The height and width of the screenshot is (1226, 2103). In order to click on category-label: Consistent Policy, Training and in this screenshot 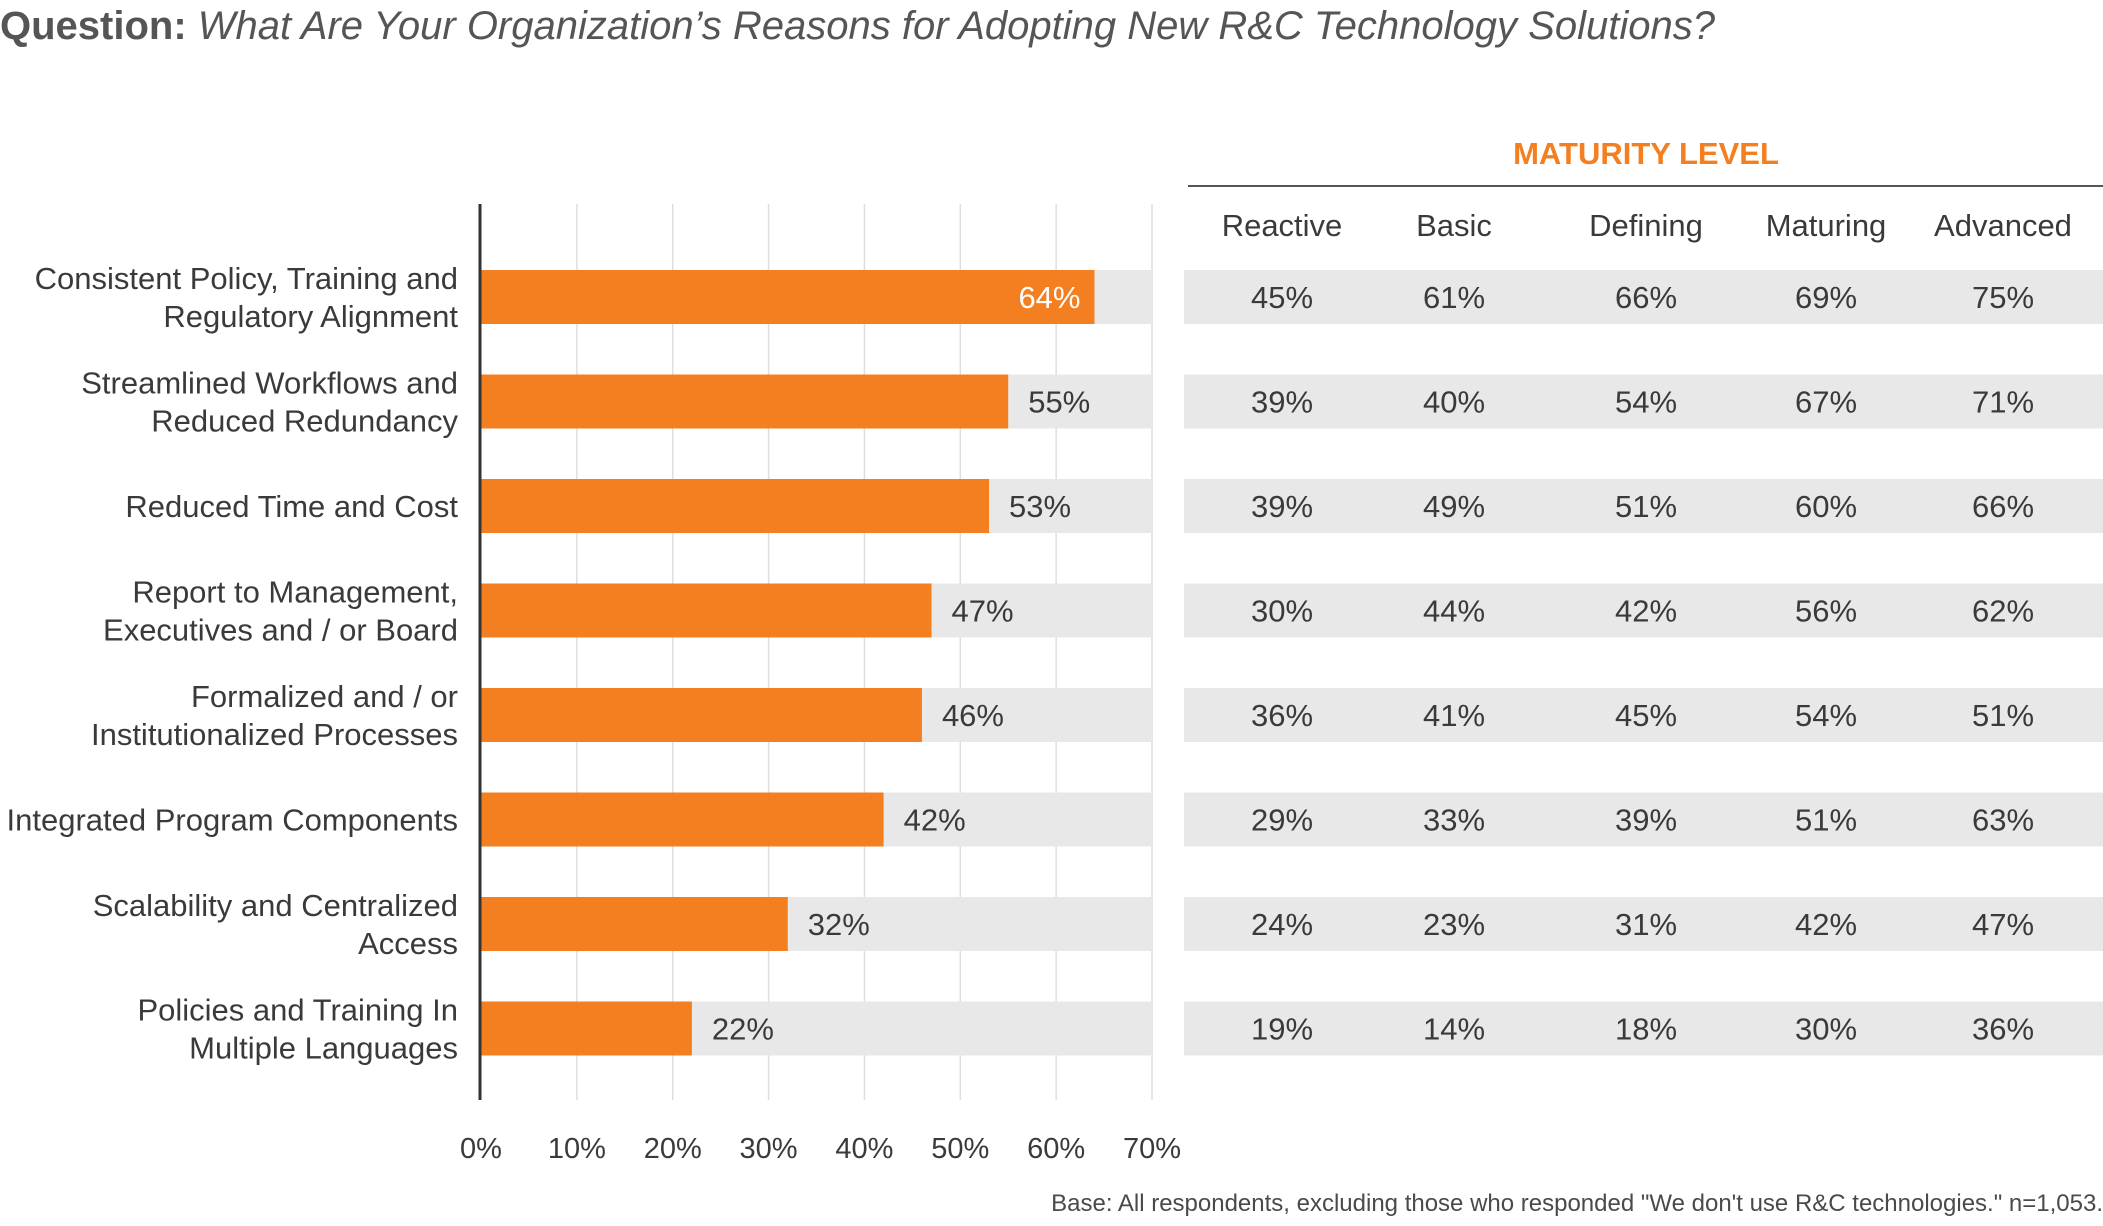, I will do `click(246, 278)`.